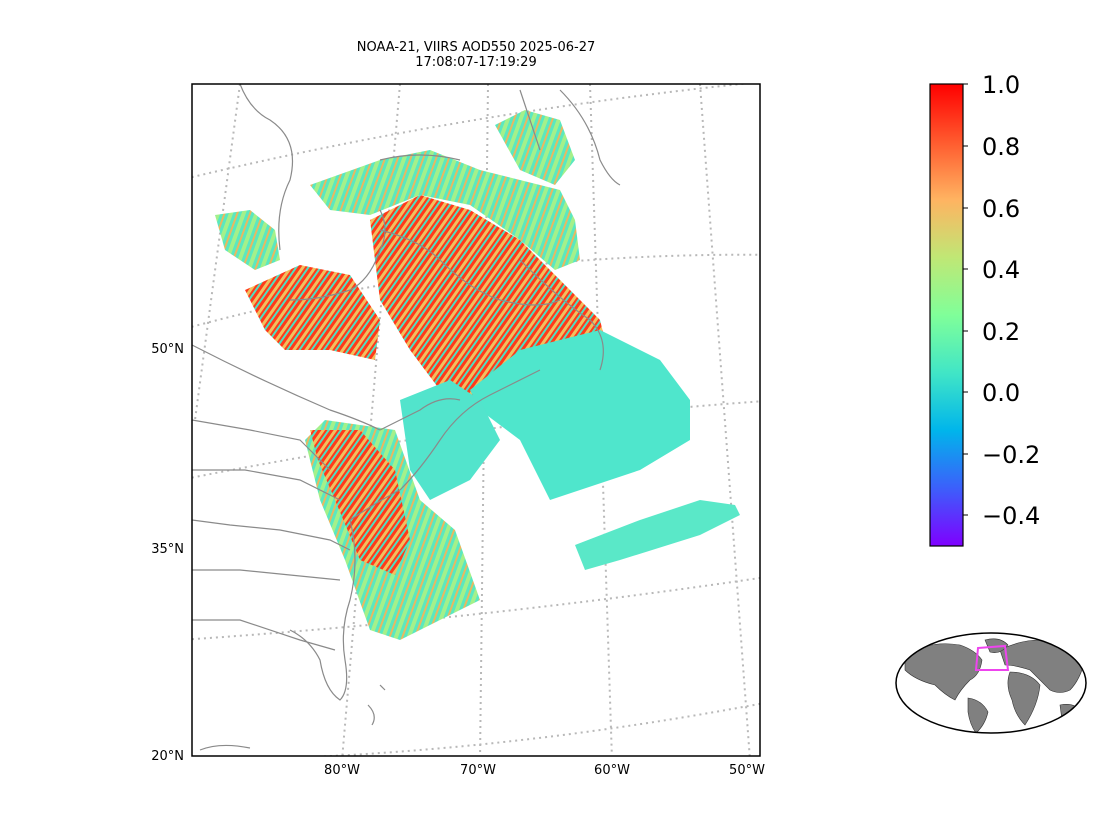  Describe the element at coordinates (580, 415) in the screenshot. I see `swath-east` at that location.